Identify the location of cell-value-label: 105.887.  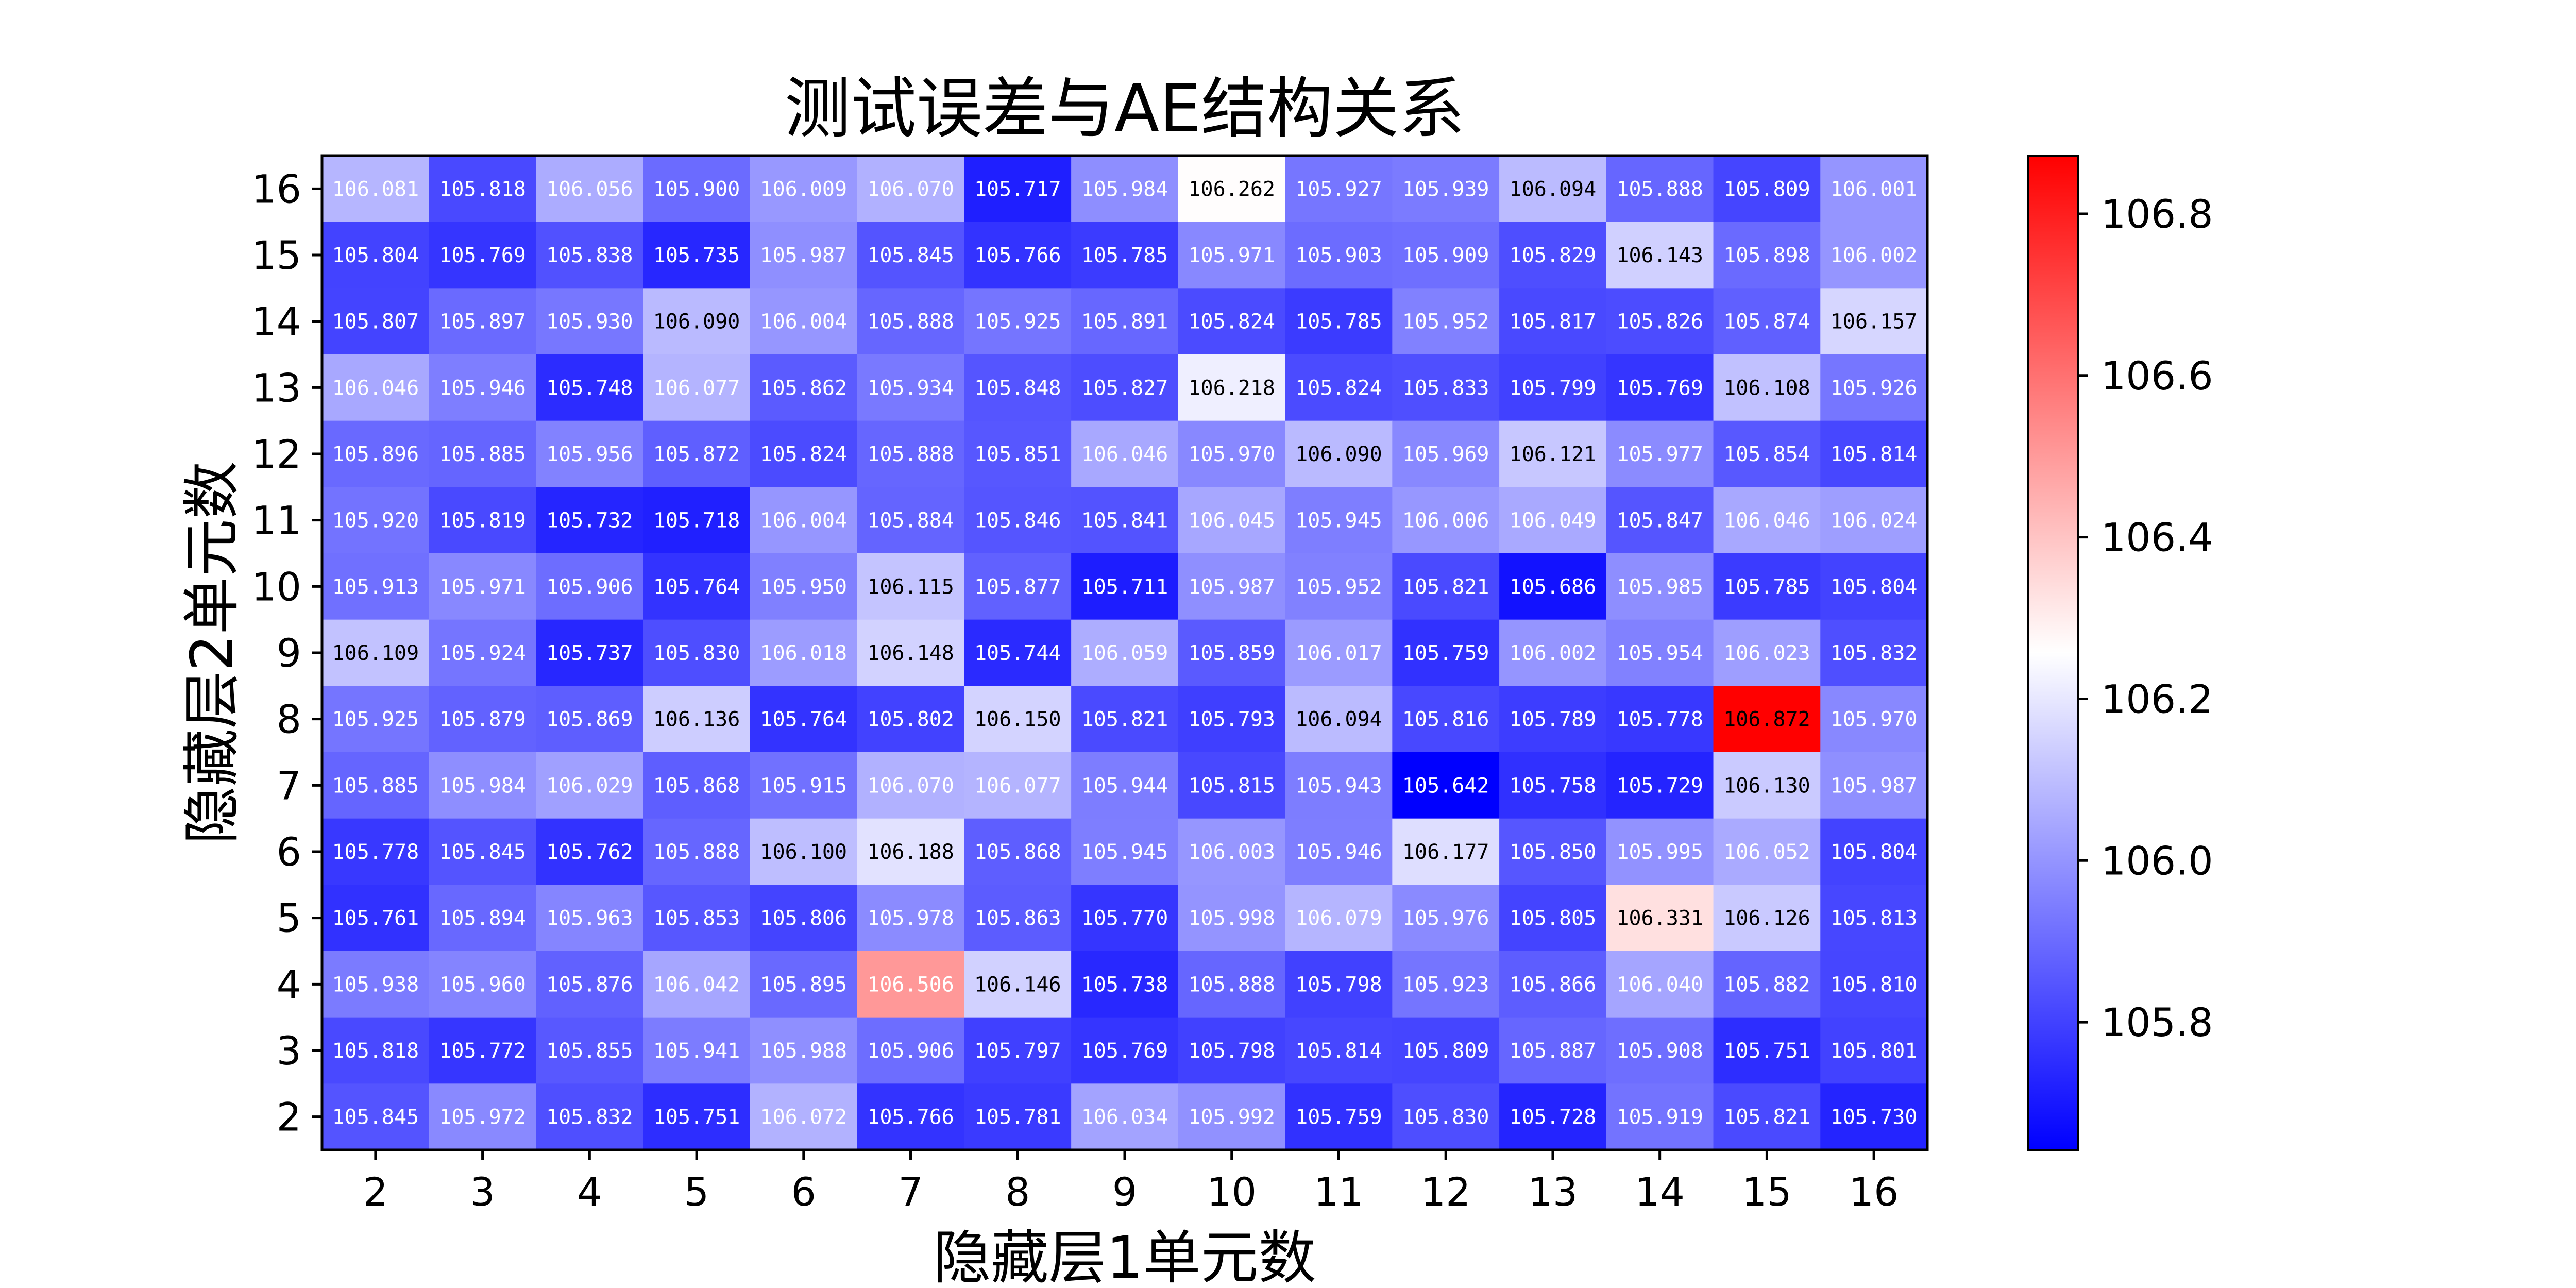
(1553, 1051).